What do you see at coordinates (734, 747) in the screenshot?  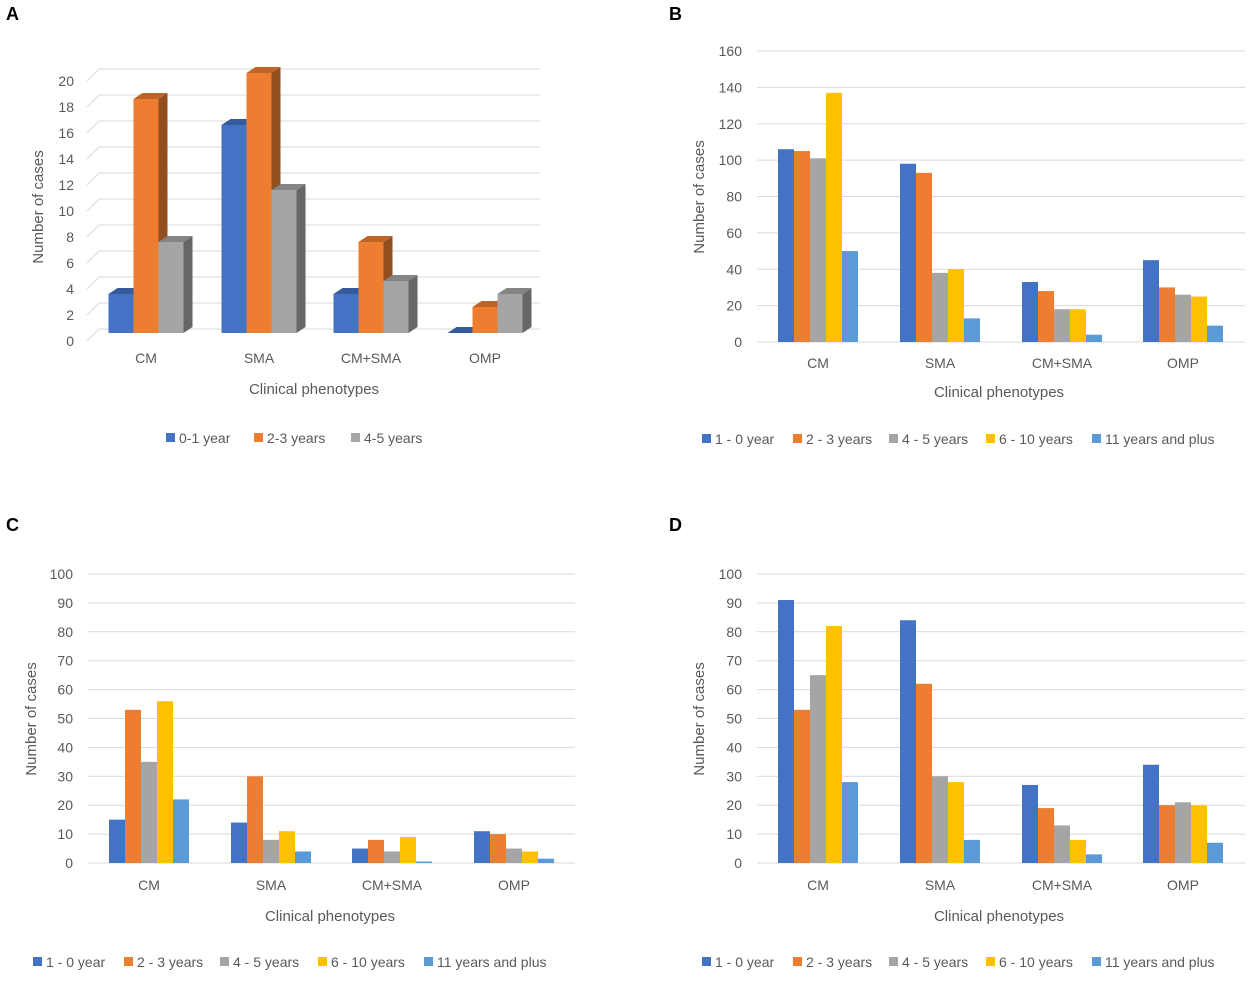 I see `y-tick-label-d-4: 40` at bounding box center [734, 747].